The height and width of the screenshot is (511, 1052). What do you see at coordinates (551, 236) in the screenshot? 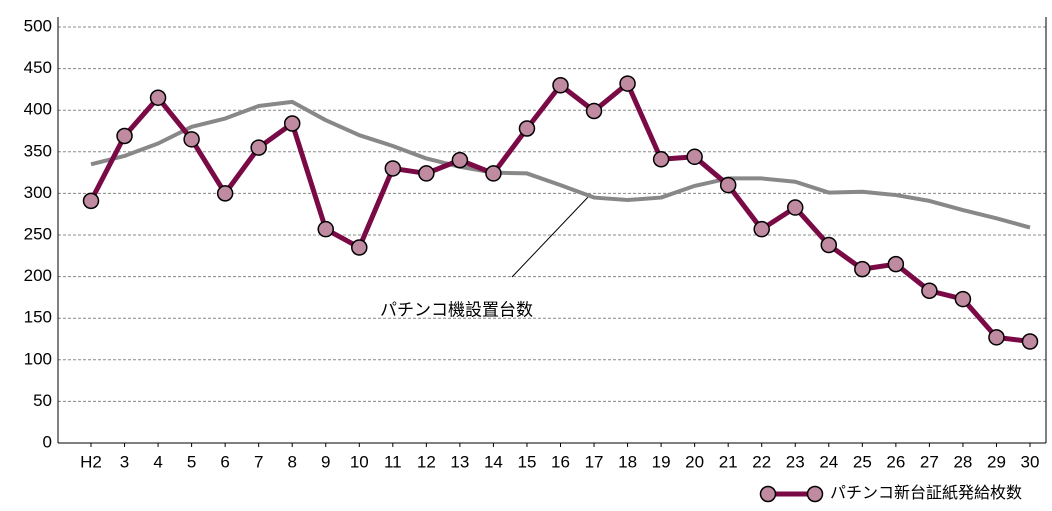
I see `annotation-leader` at bounding box center [551, 236].